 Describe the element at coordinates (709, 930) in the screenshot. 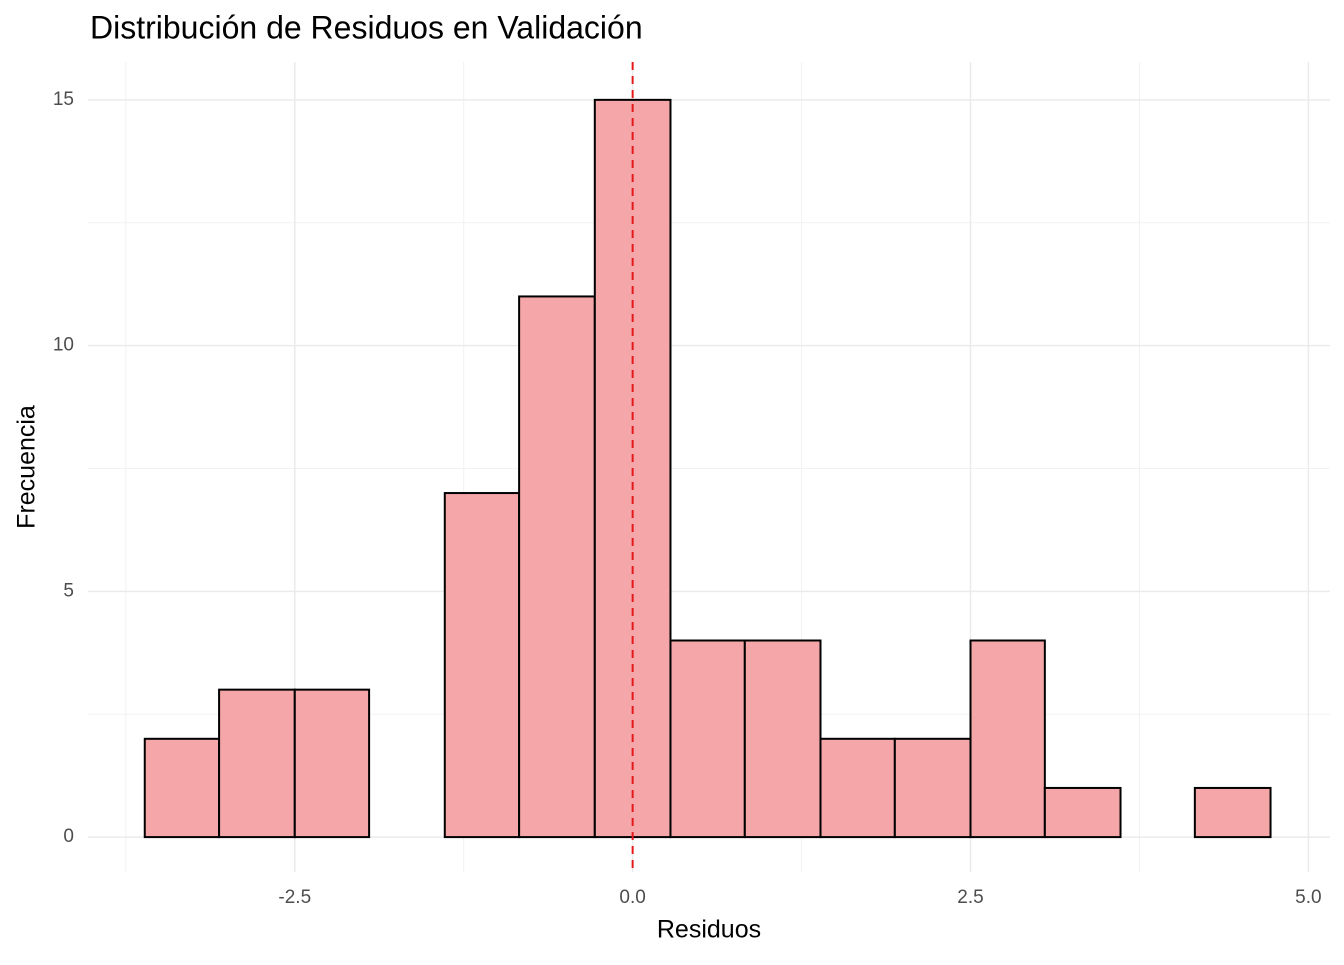

I see `x-axis-label: Residuos` at that location.